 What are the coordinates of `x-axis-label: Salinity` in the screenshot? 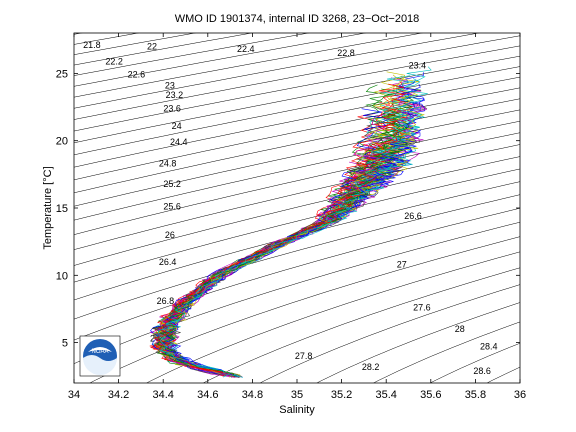 It's located at (297, 410).